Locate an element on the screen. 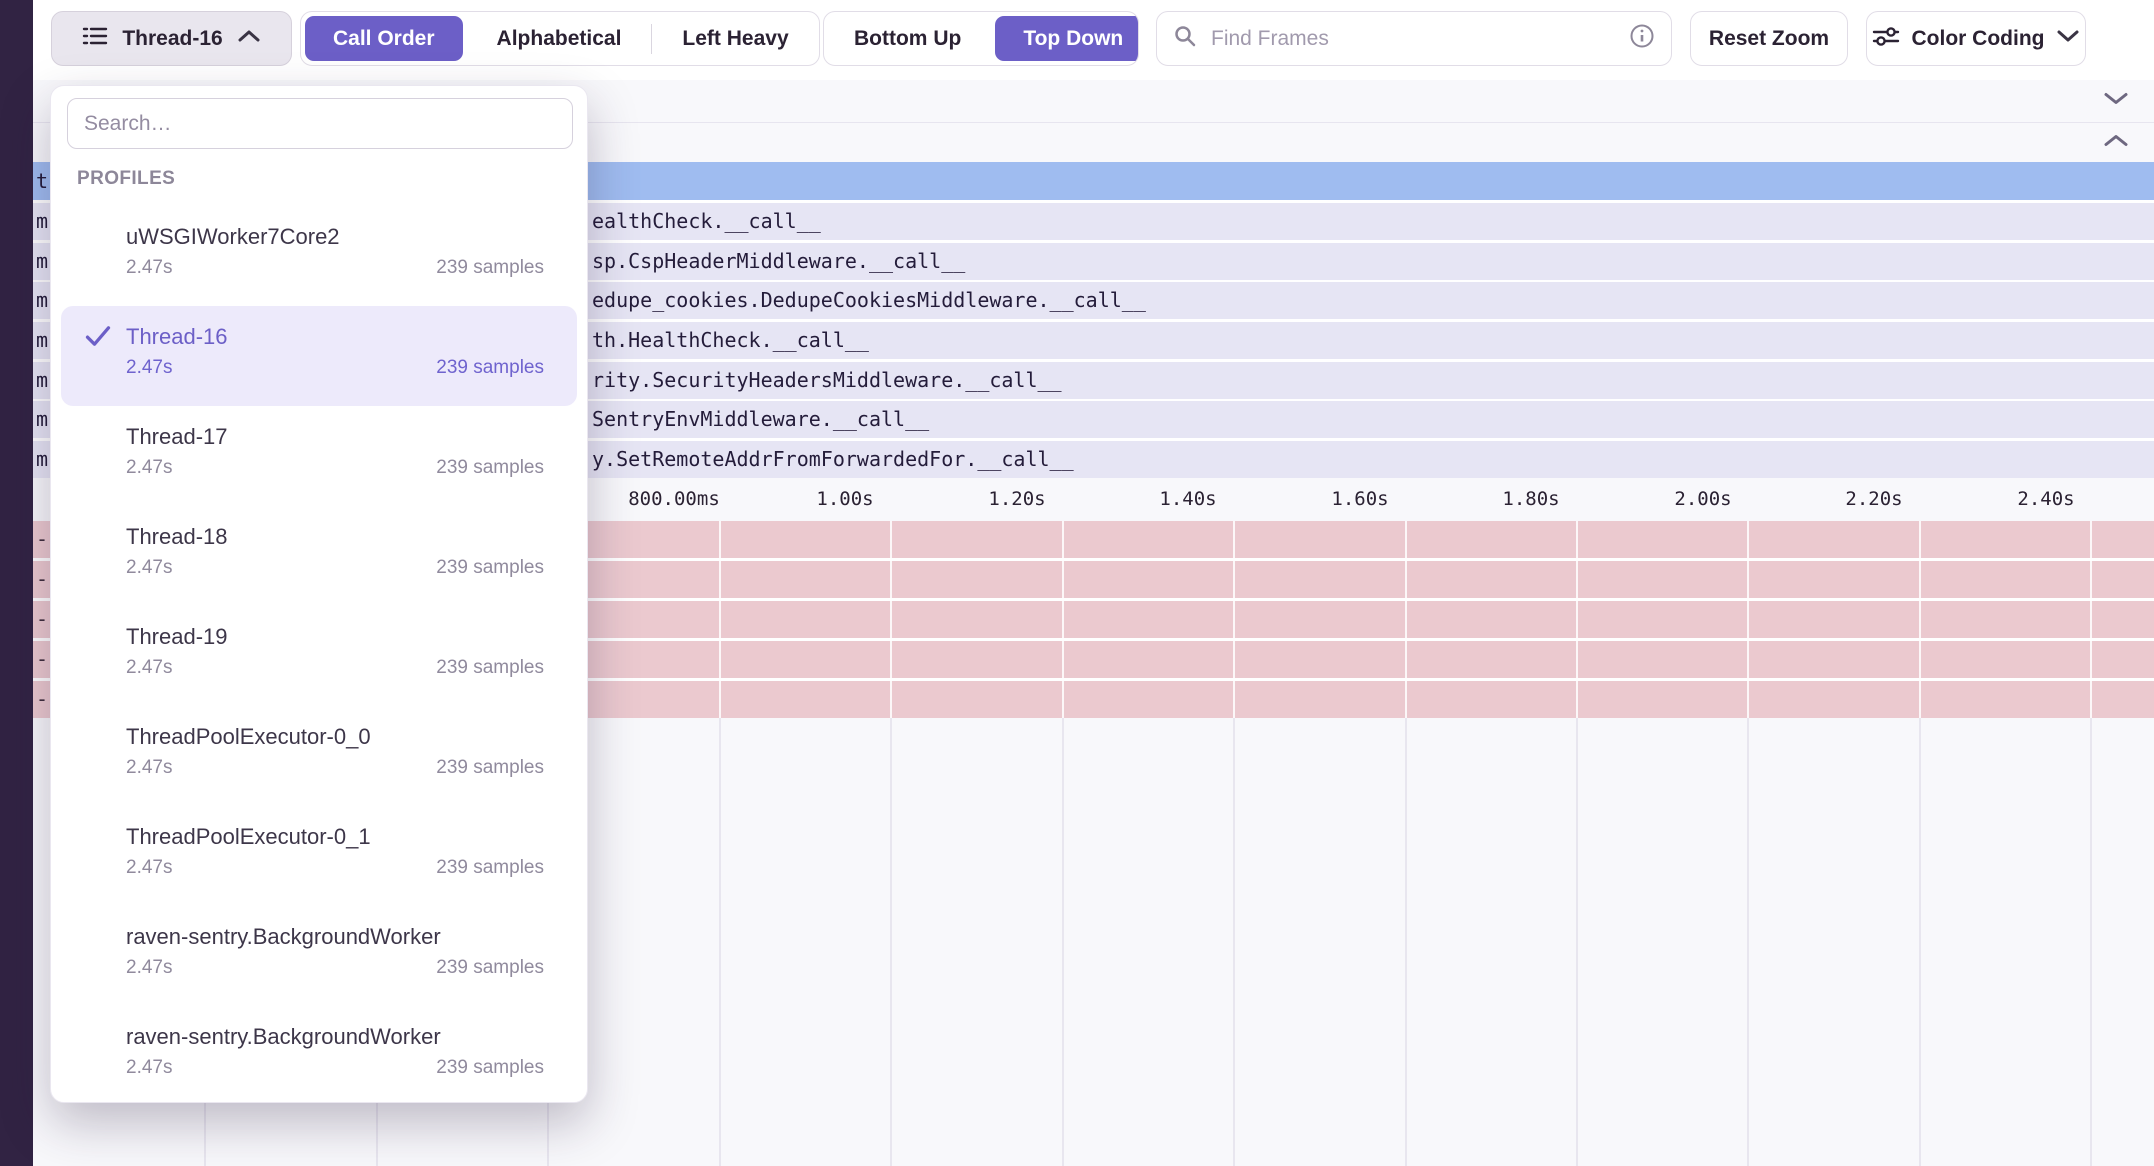 Image resolution: width=2154 pixels, height=1166 pixels. app-sidebar-rail is located at coordinates (16, 583).